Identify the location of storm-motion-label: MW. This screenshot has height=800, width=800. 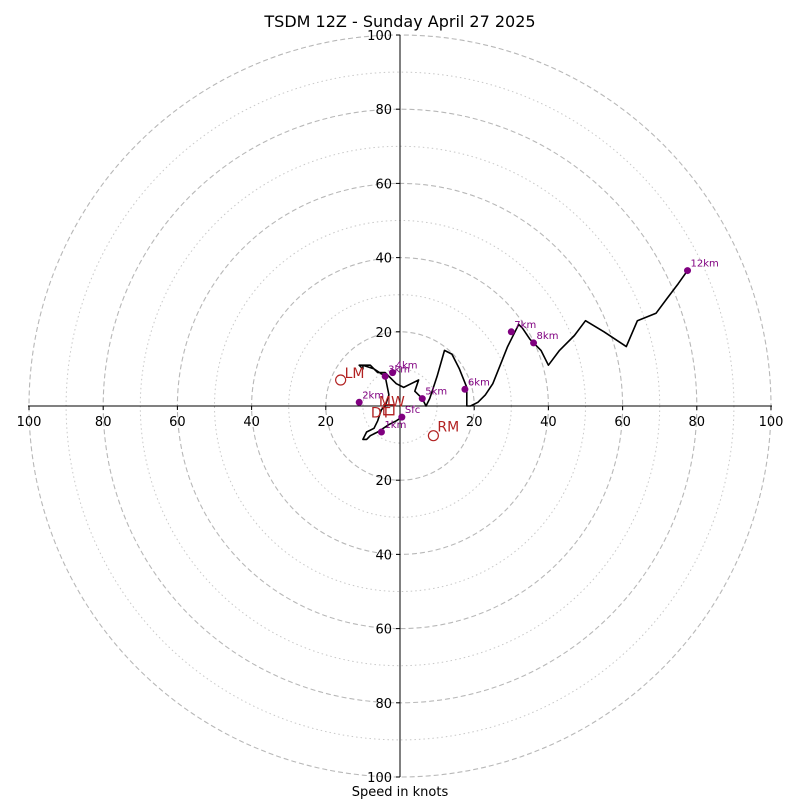
(392, 403).